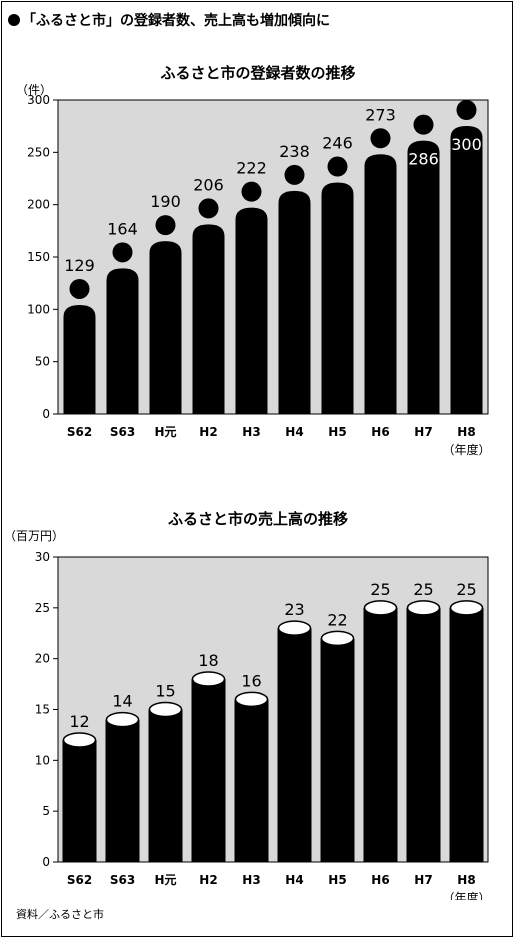 The image size is (516, 940). I want to click on source-note: 資料／ふるさと市, so click(60, 914).